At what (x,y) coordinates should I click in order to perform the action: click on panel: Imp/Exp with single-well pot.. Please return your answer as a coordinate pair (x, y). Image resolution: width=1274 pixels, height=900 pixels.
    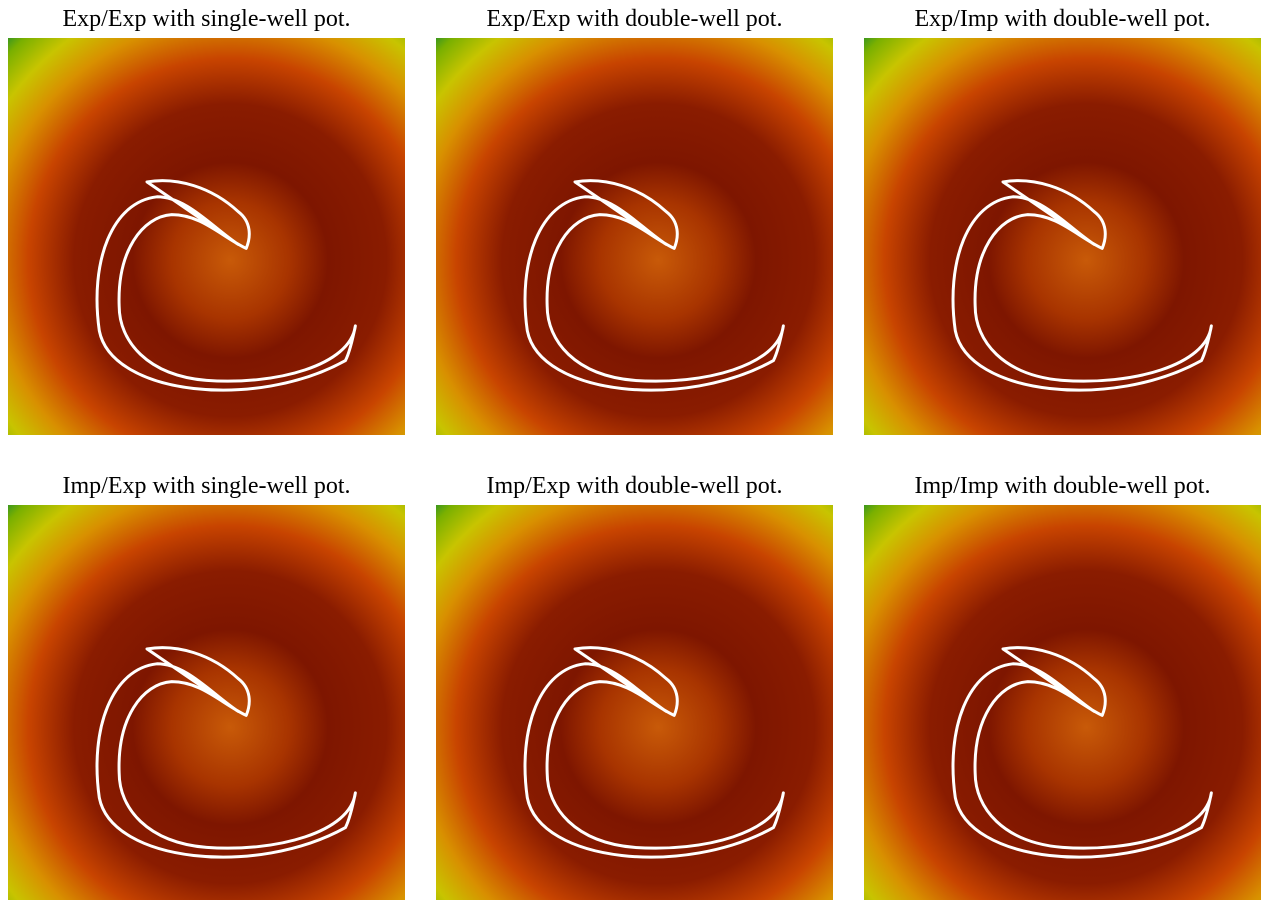
    Looking at the image, I should click on (206, 686).